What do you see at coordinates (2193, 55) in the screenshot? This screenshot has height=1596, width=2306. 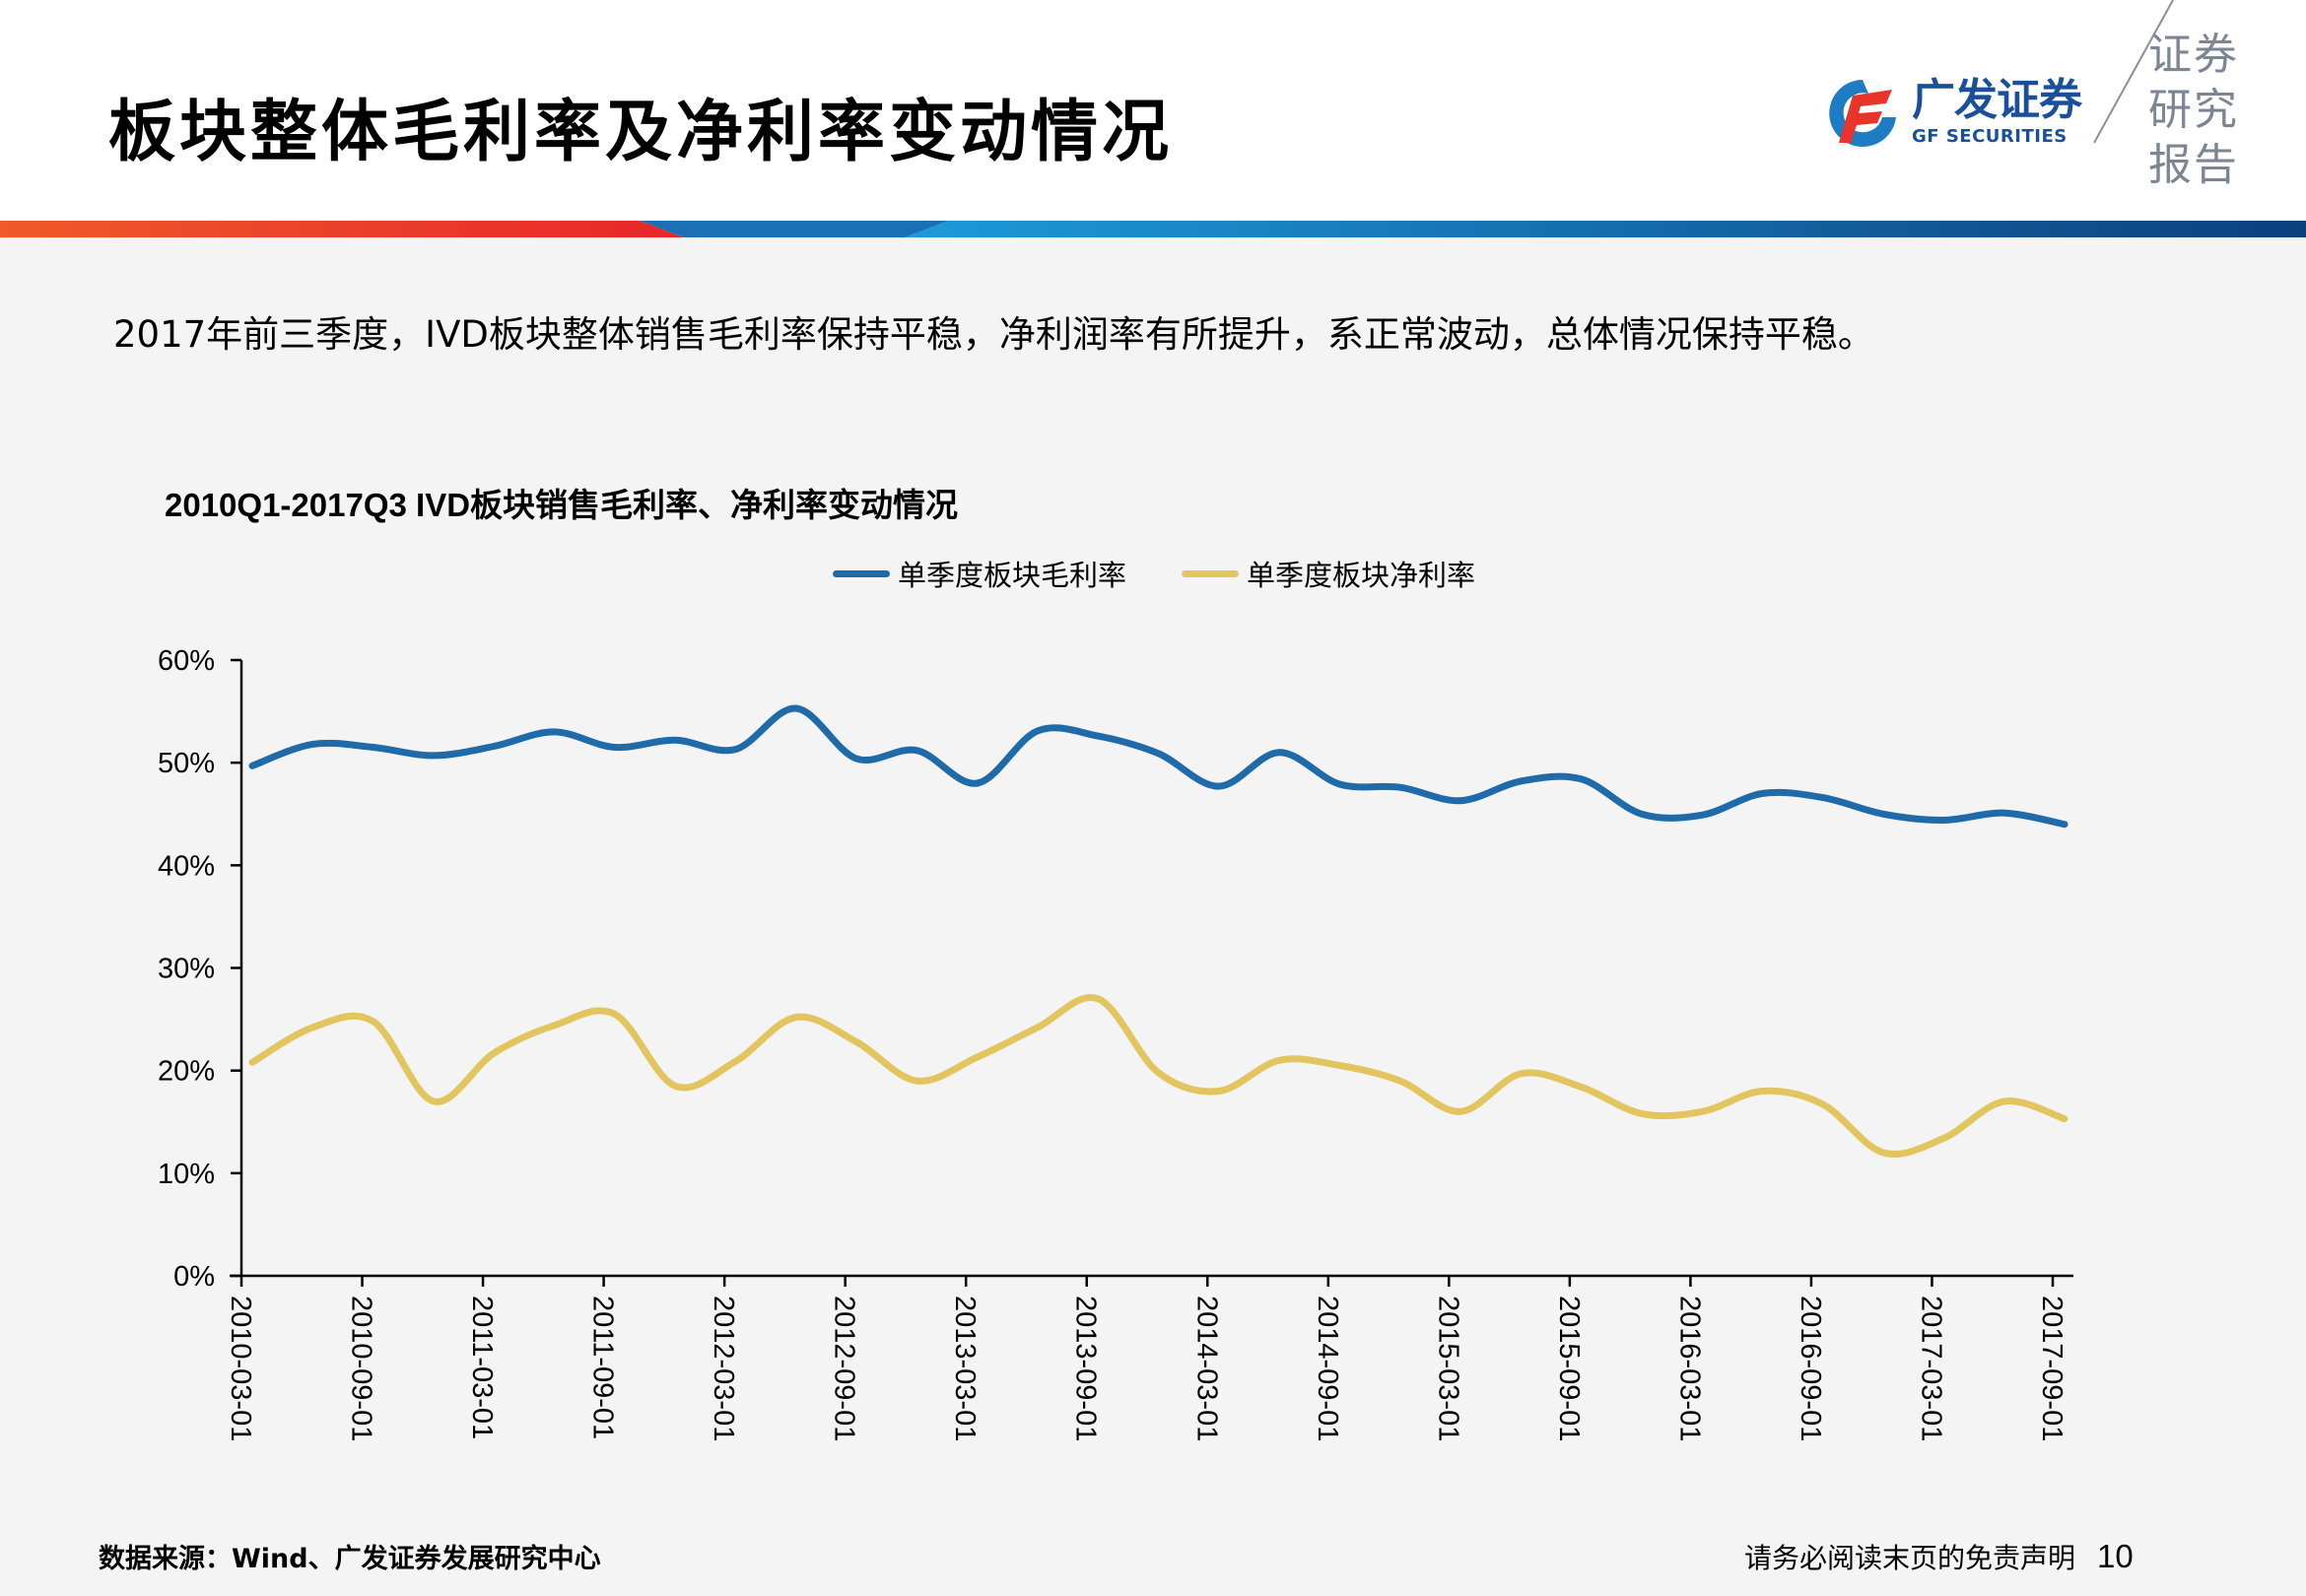 I see `tag-line: 证券` at bounding box center [2193, 55].